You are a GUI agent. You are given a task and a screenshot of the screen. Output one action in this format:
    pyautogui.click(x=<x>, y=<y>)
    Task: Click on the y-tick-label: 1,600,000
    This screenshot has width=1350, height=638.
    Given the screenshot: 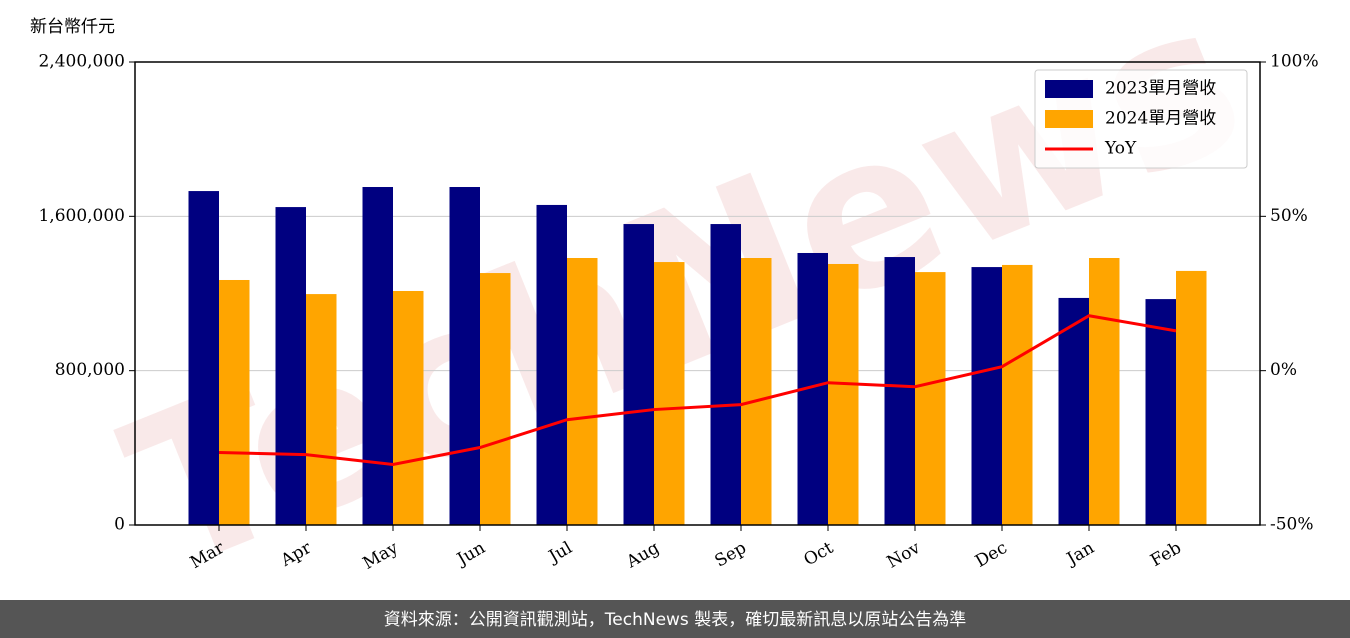 What is the action you would take?
    pyautogui.click(x=81, y=216)
    